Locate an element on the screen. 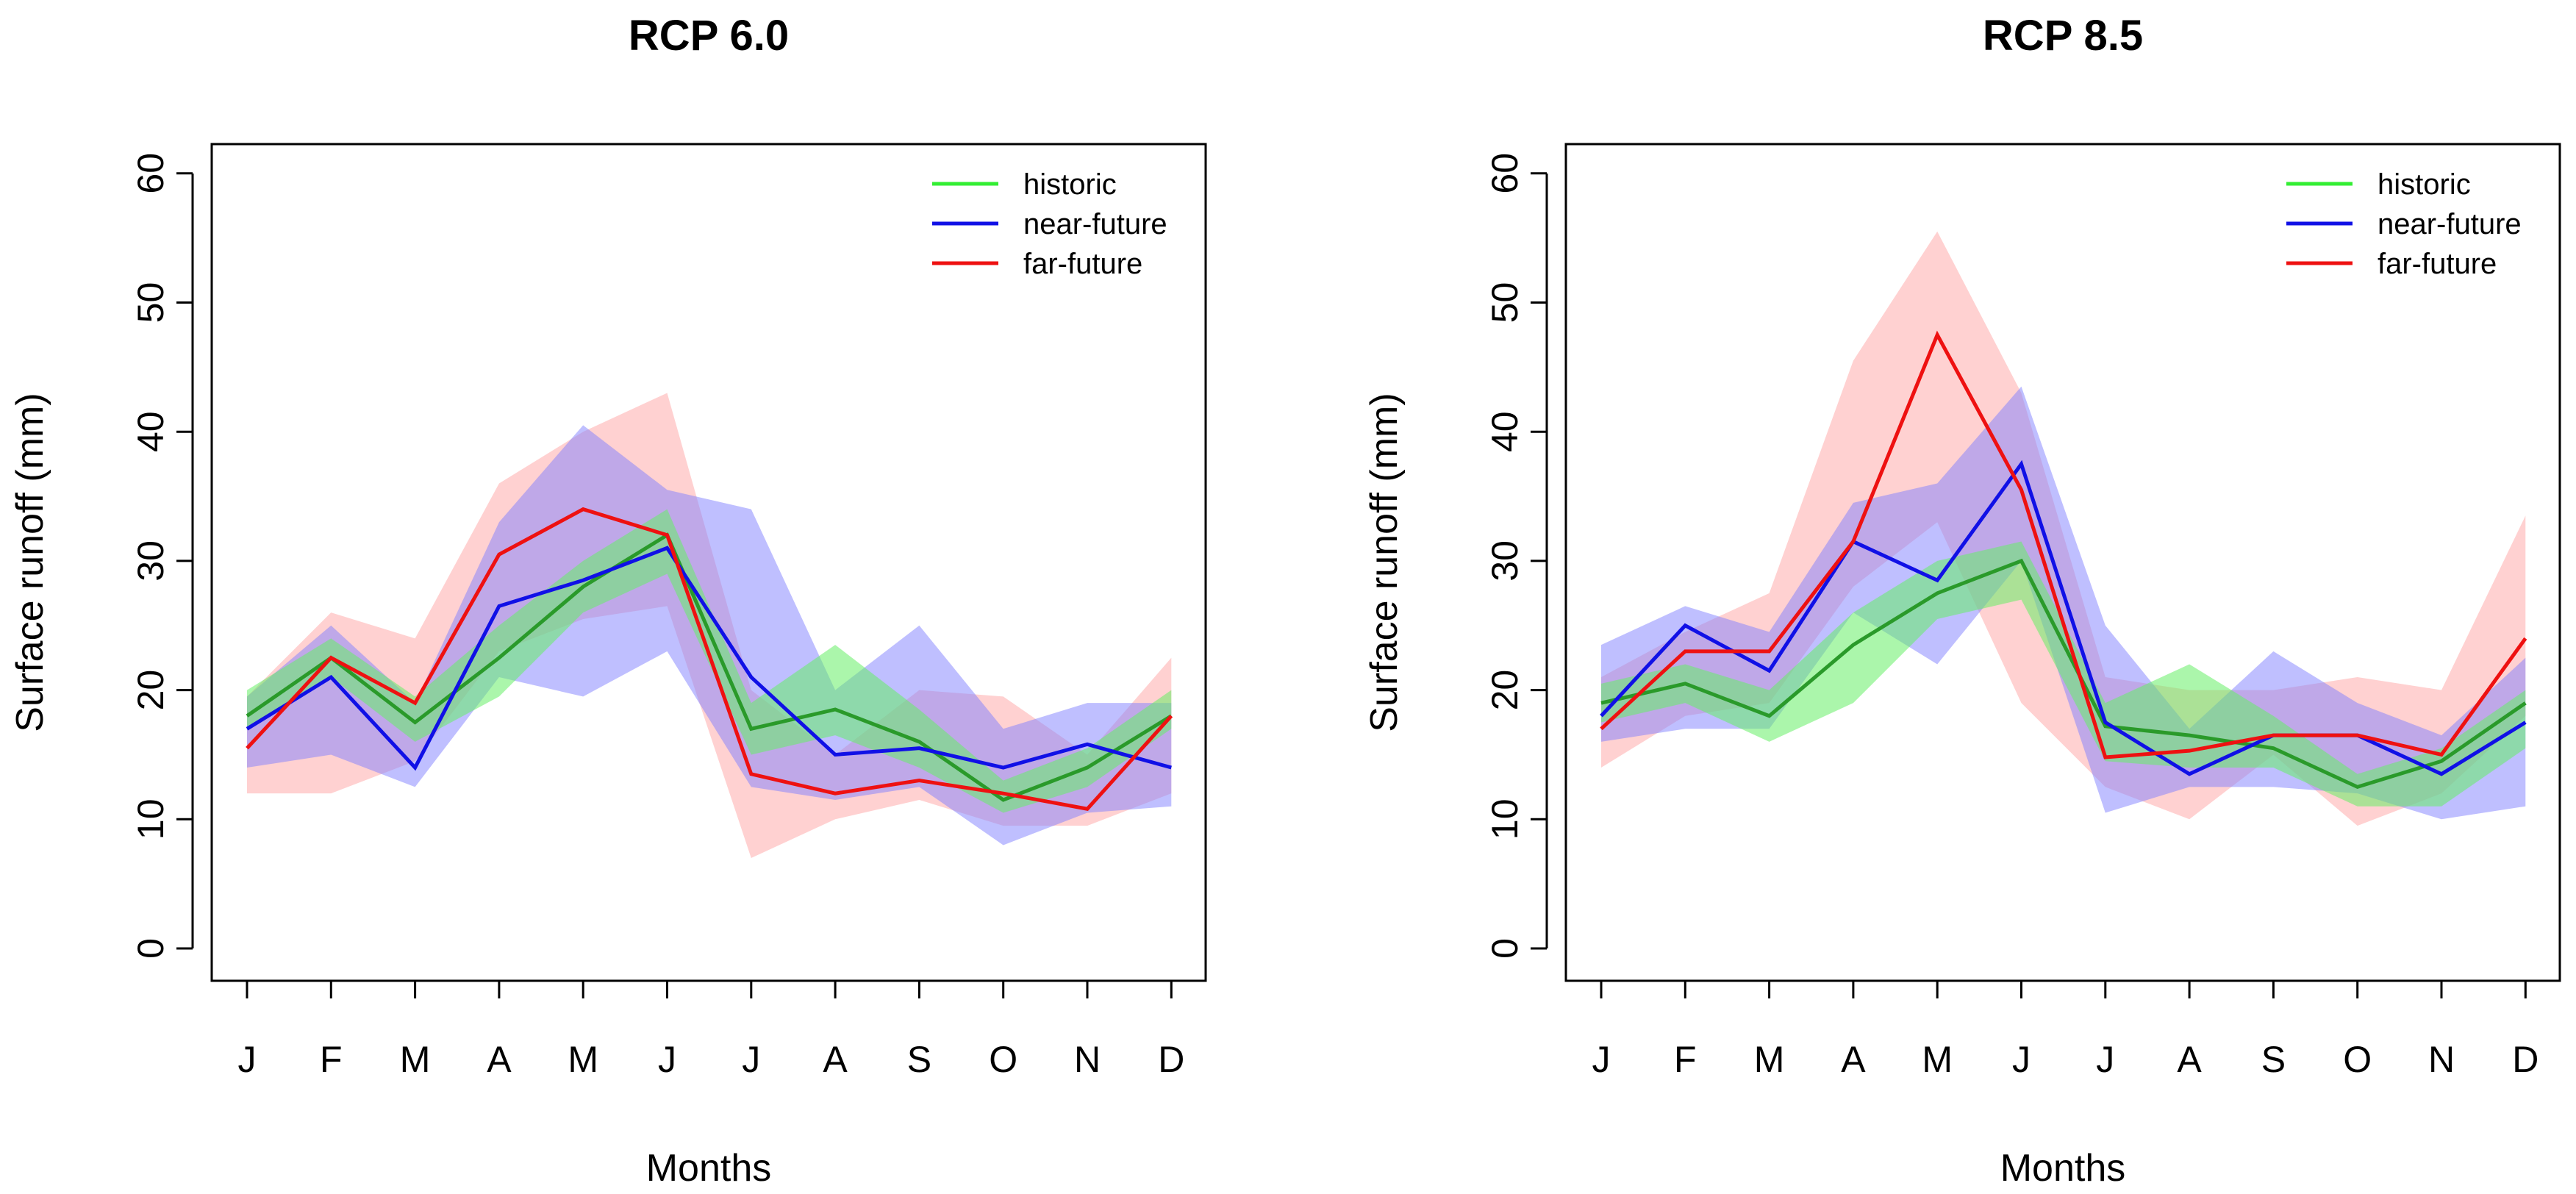  historic-line is located at coordinates (2063, 674).